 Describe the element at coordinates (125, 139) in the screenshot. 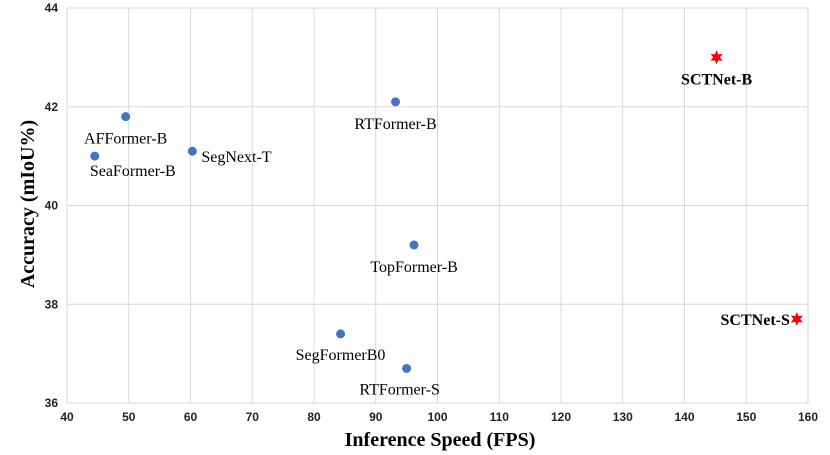

I see `label-afformer-b: AFFormer-B` at that location.